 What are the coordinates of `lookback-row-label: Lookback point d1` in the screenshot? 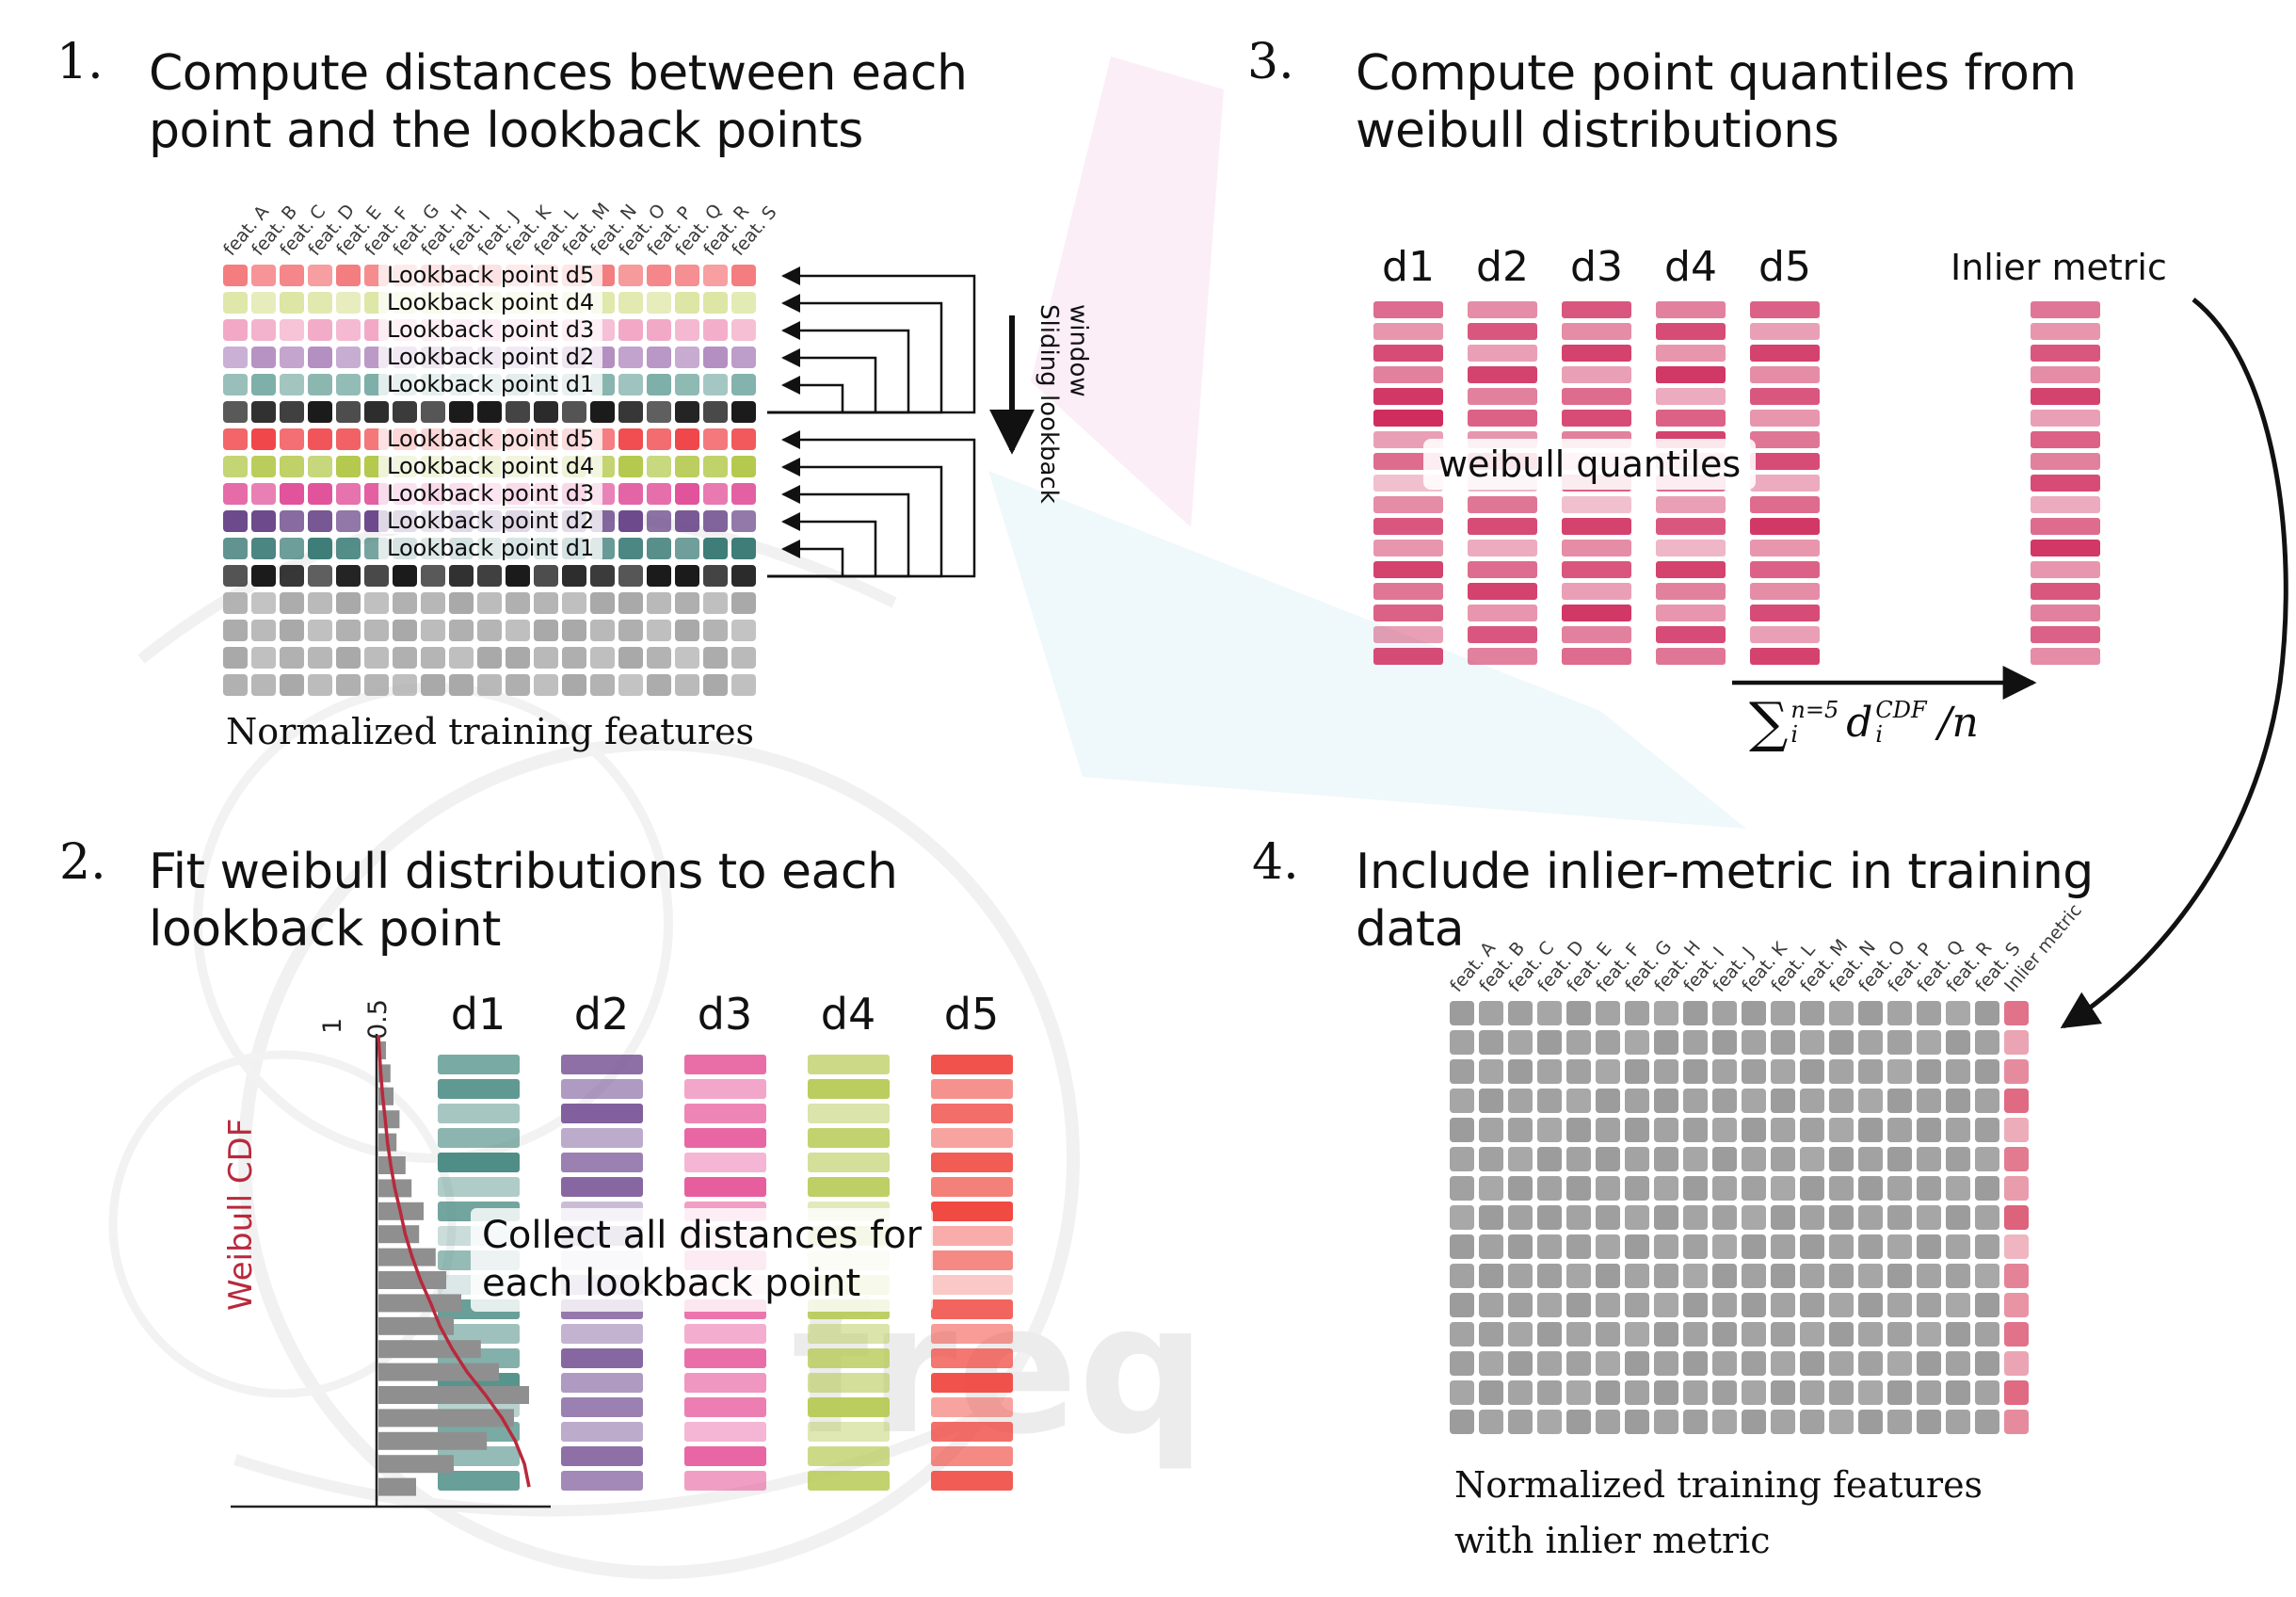 It's located at (490, 384).